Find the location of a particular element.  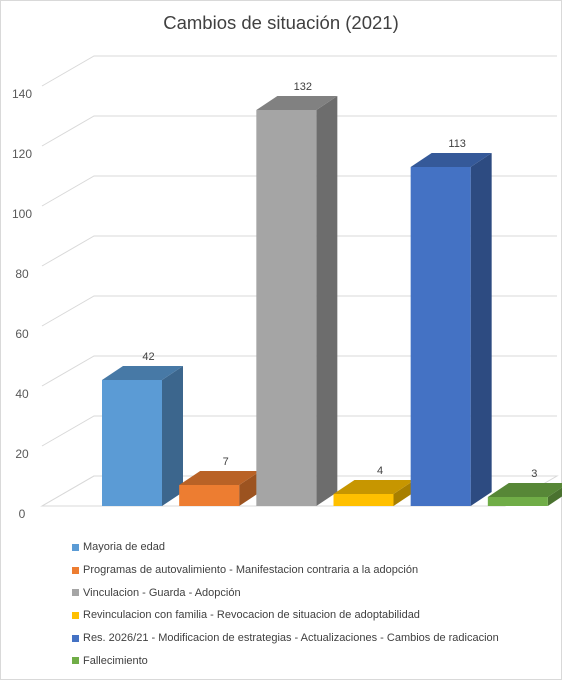

y-tick-label: 0 is located at coordinates (22, 514).